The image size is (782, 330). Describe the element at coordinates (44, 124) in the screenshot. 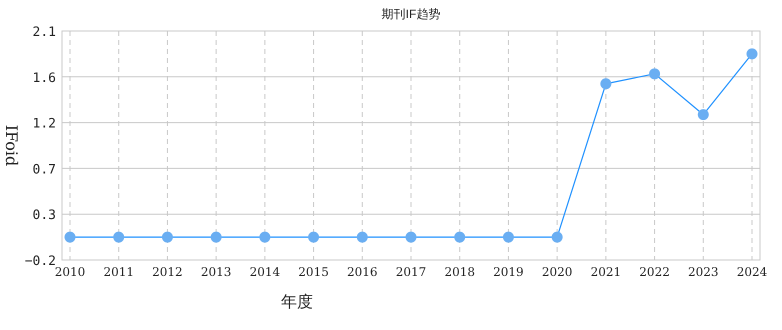

I see `y-tick-label: 1.2` at that location.